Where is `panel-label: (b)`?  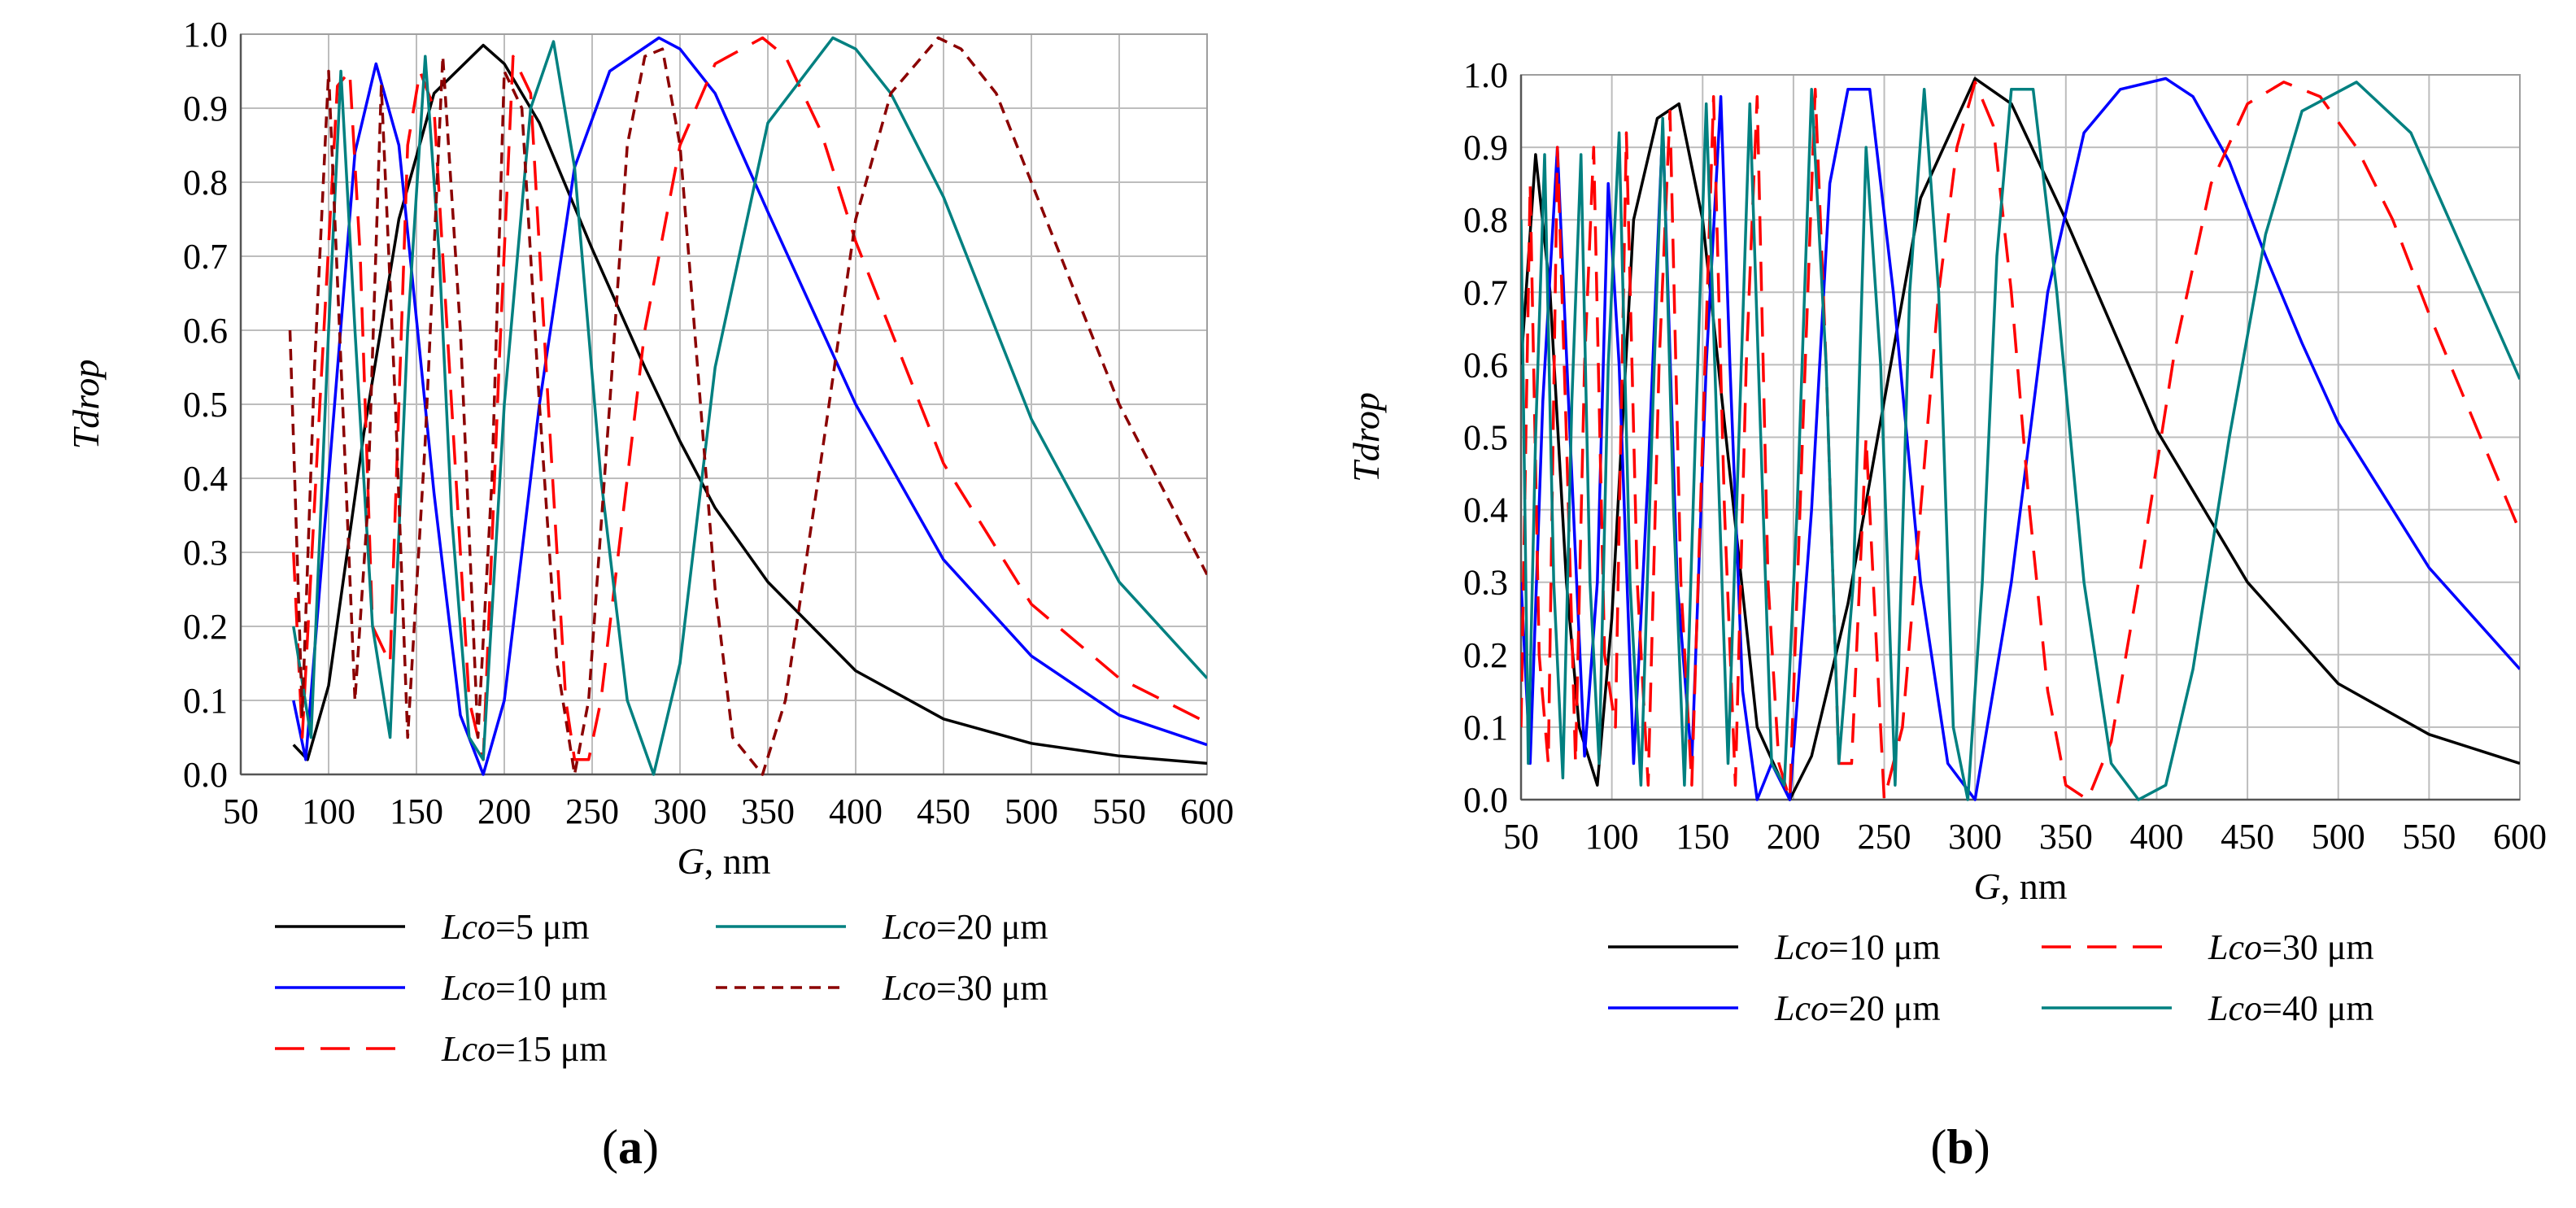 panel-label: (b) is located at coordinates (1960, 1147).